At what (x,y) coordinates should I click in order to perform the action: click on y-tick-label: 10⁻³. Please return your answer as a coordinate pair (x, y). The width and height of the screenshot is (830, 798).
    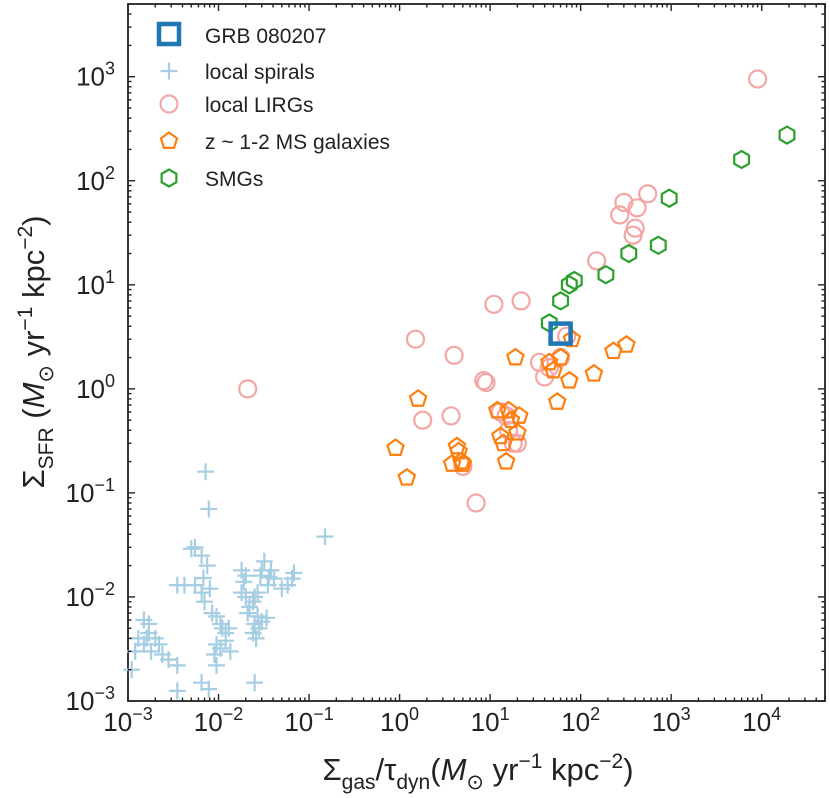
    Looking at the image, I should click on (90, 699).